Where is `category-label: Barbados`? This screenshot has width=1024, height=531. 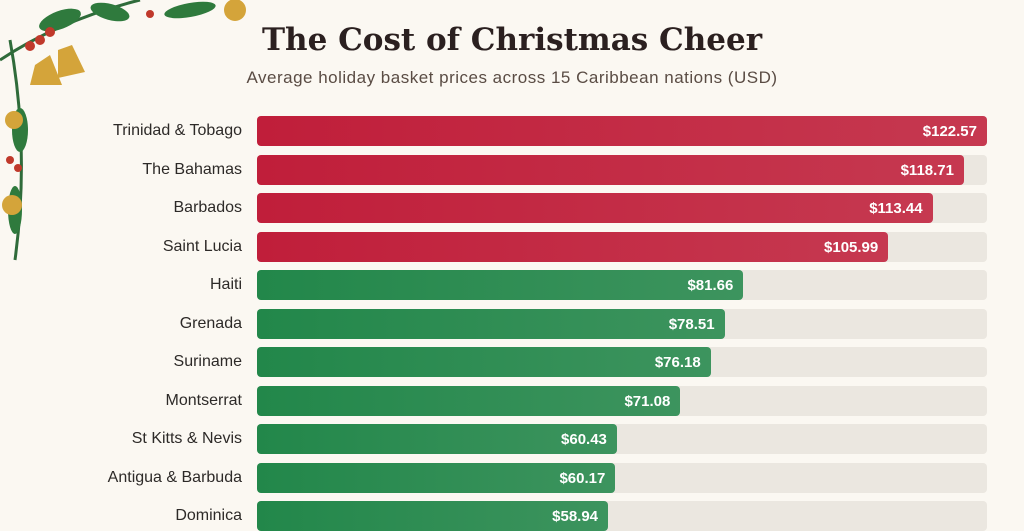 category-label: Barbados is located at coordinates (208, 207).